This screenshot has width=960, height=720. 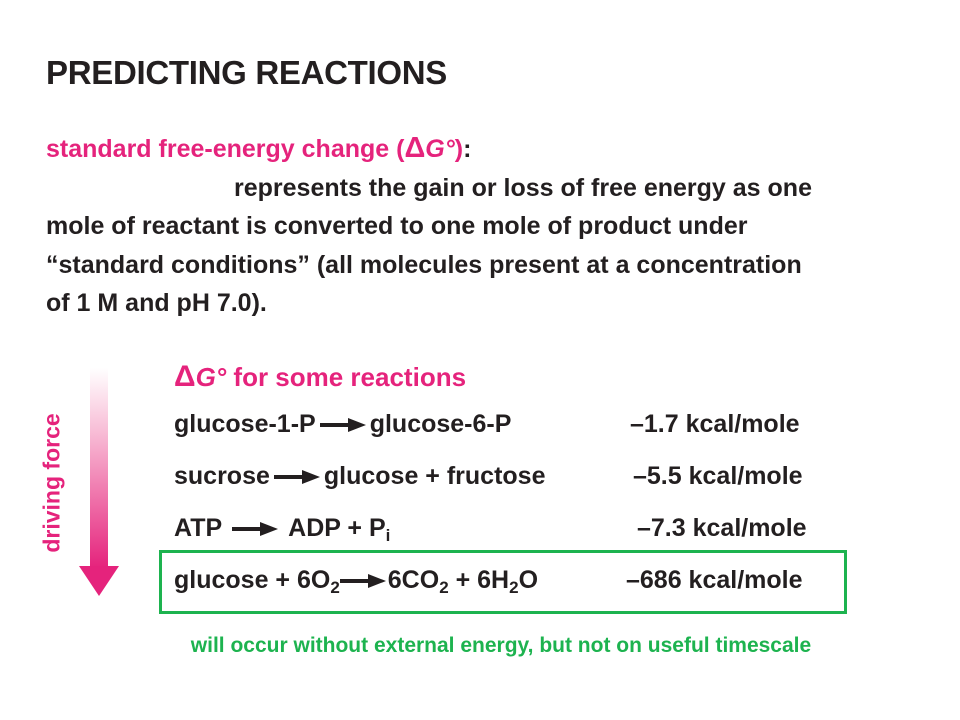 I want to click on term-suffix: ), so click(x=459, y=149).